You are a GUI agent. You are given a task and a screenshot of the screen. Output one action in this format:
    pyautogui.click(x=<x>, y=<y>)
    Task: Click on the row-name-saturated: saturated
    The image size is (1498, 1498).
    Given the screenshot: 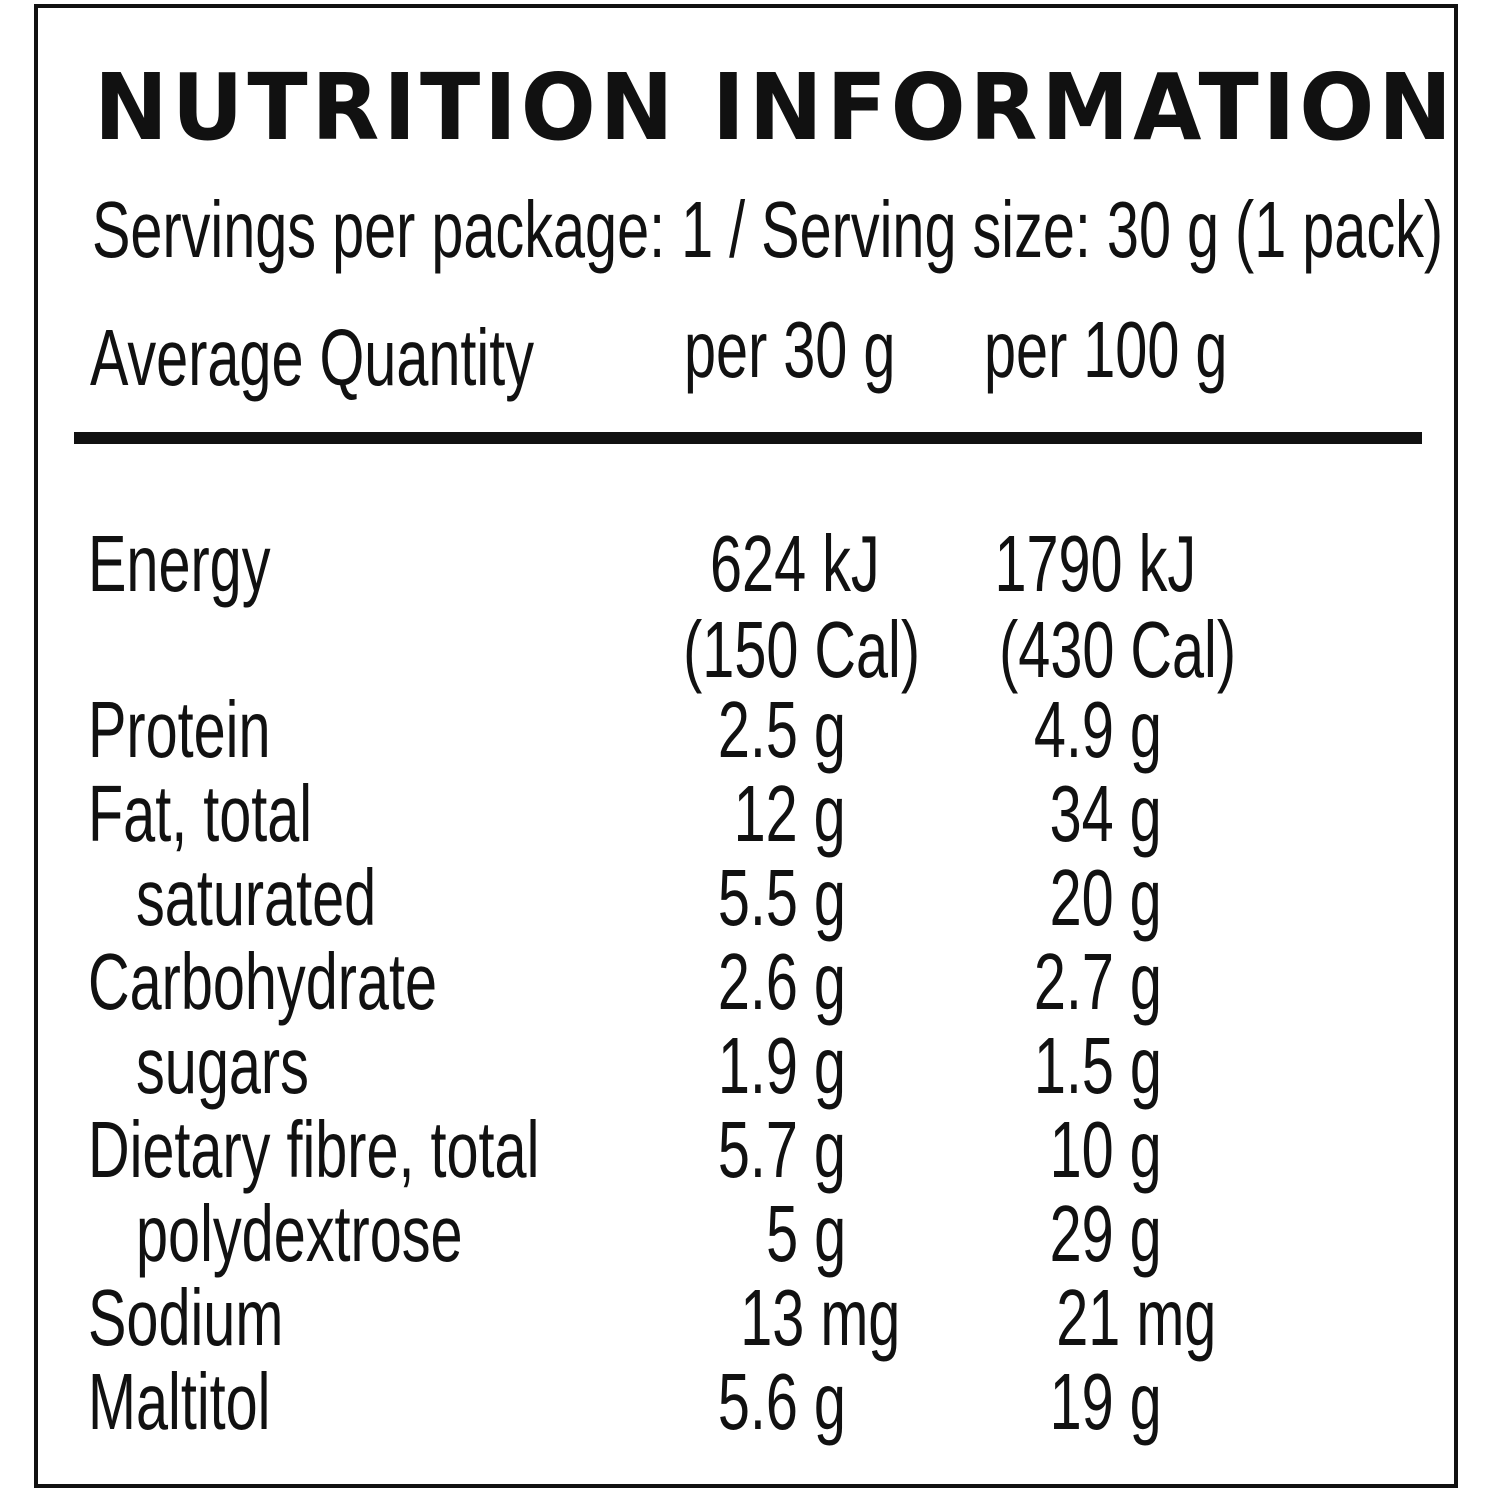 What is the action you would take?
    pyautogui.click(x=256, y=897)
    